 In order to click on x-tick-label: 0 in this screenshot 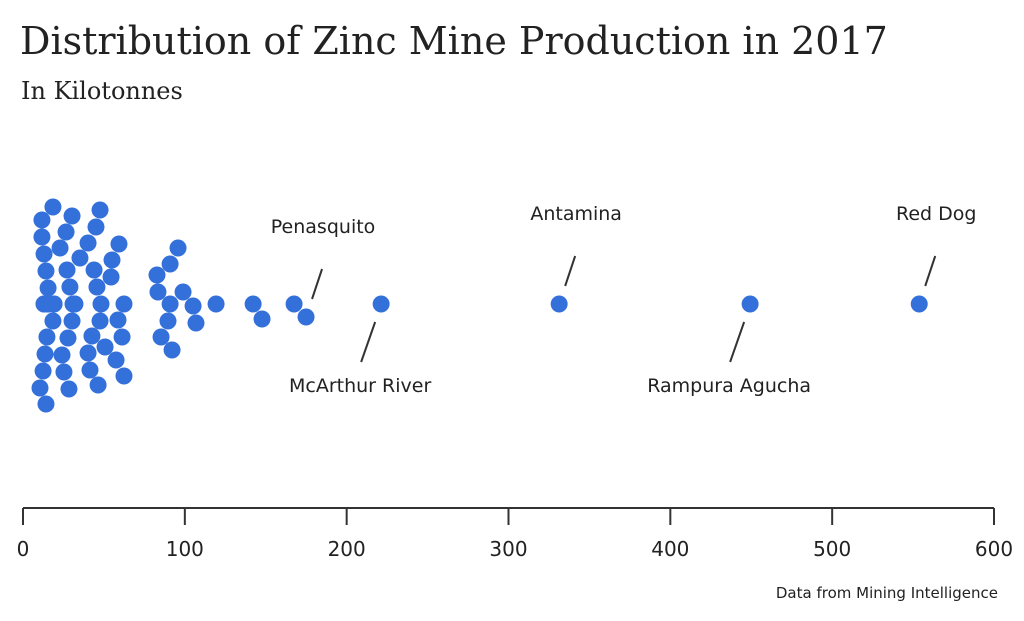, I will do `click(23, 549)`.